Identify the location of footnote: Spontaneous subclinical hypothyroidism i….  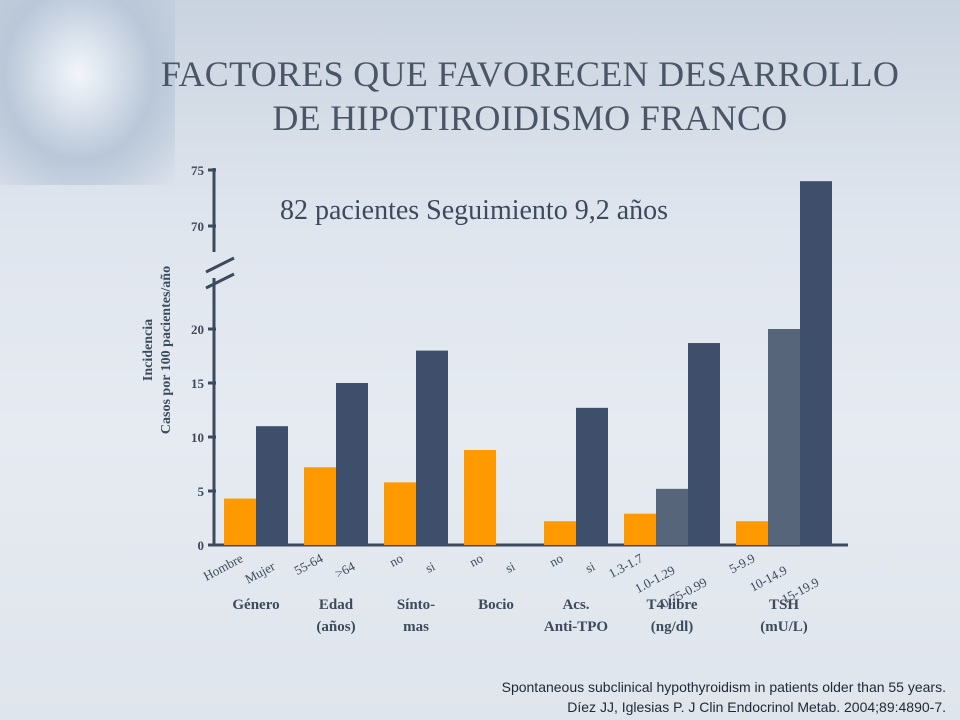
(724, 697).